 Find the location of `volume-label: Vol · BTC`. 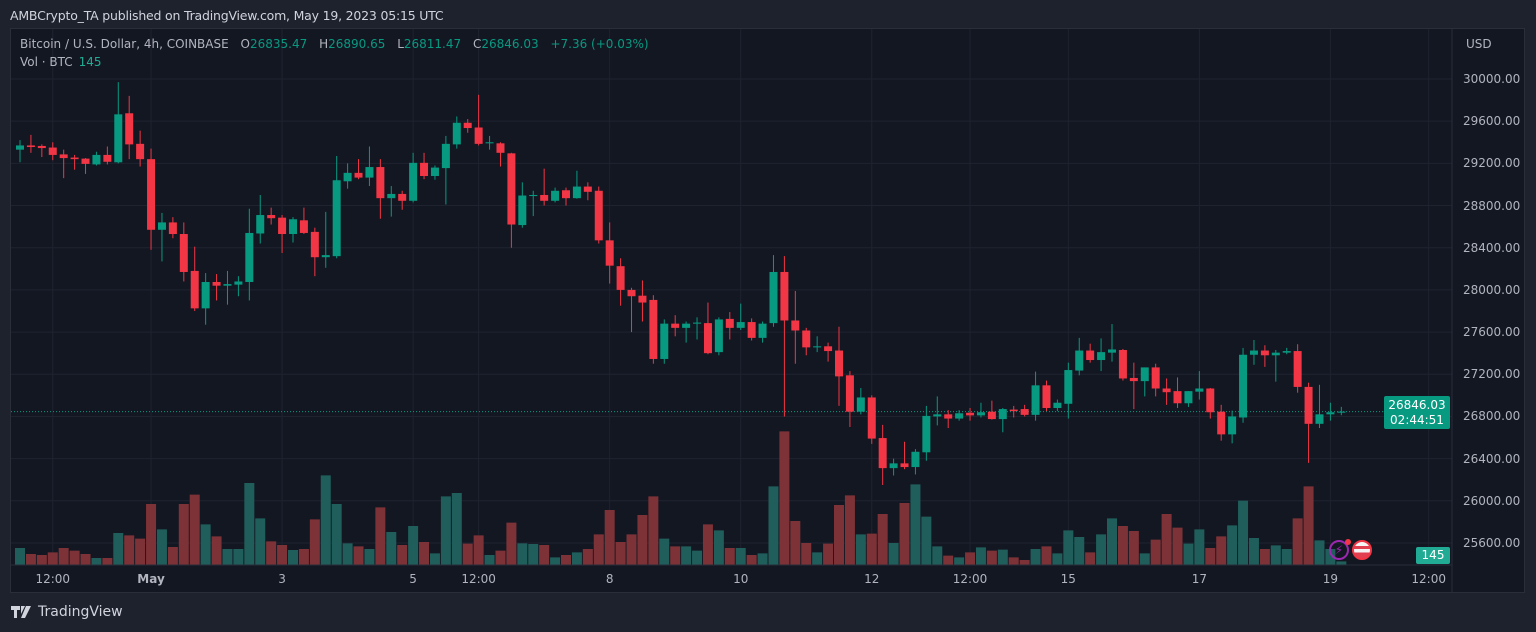

volume-label: Vol · BTC is located at coordinates (46, 62).